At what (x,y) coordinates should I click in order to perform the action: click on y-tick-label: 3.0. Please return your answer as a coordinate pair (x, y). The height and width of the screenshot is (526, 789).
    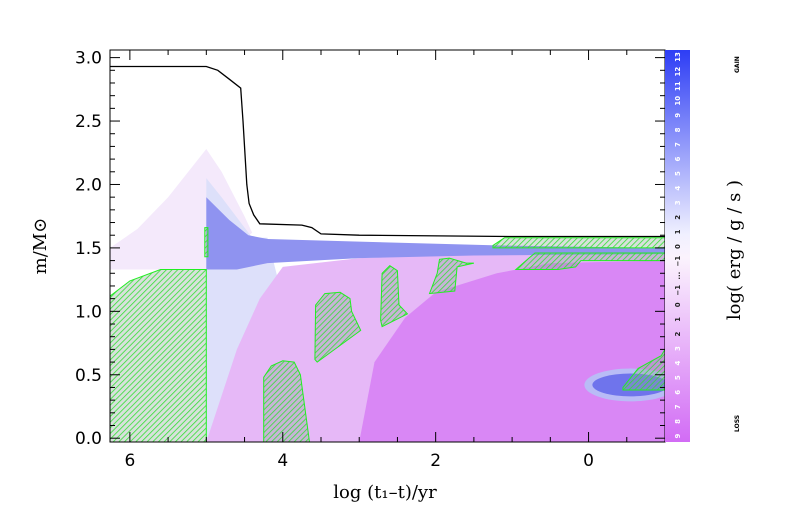
    Looking at the image, I should click on (88, 59).